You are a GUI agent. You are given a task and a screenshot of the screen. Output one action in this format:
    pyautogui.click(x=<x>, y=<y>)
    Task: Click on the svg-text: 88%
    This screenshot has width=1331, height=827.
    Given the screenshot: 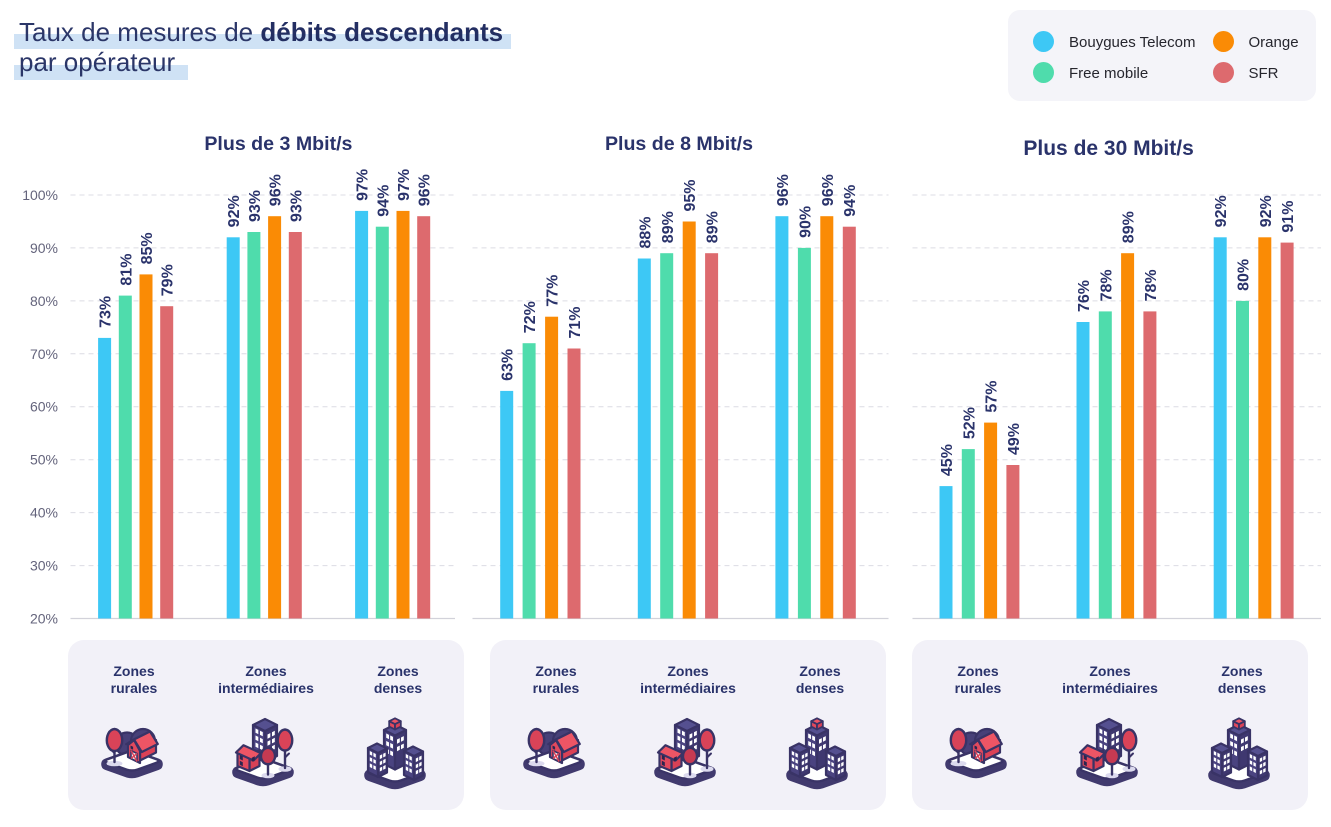 What is the action you would take?
    pyautogui.click(x=645, y=232)
    